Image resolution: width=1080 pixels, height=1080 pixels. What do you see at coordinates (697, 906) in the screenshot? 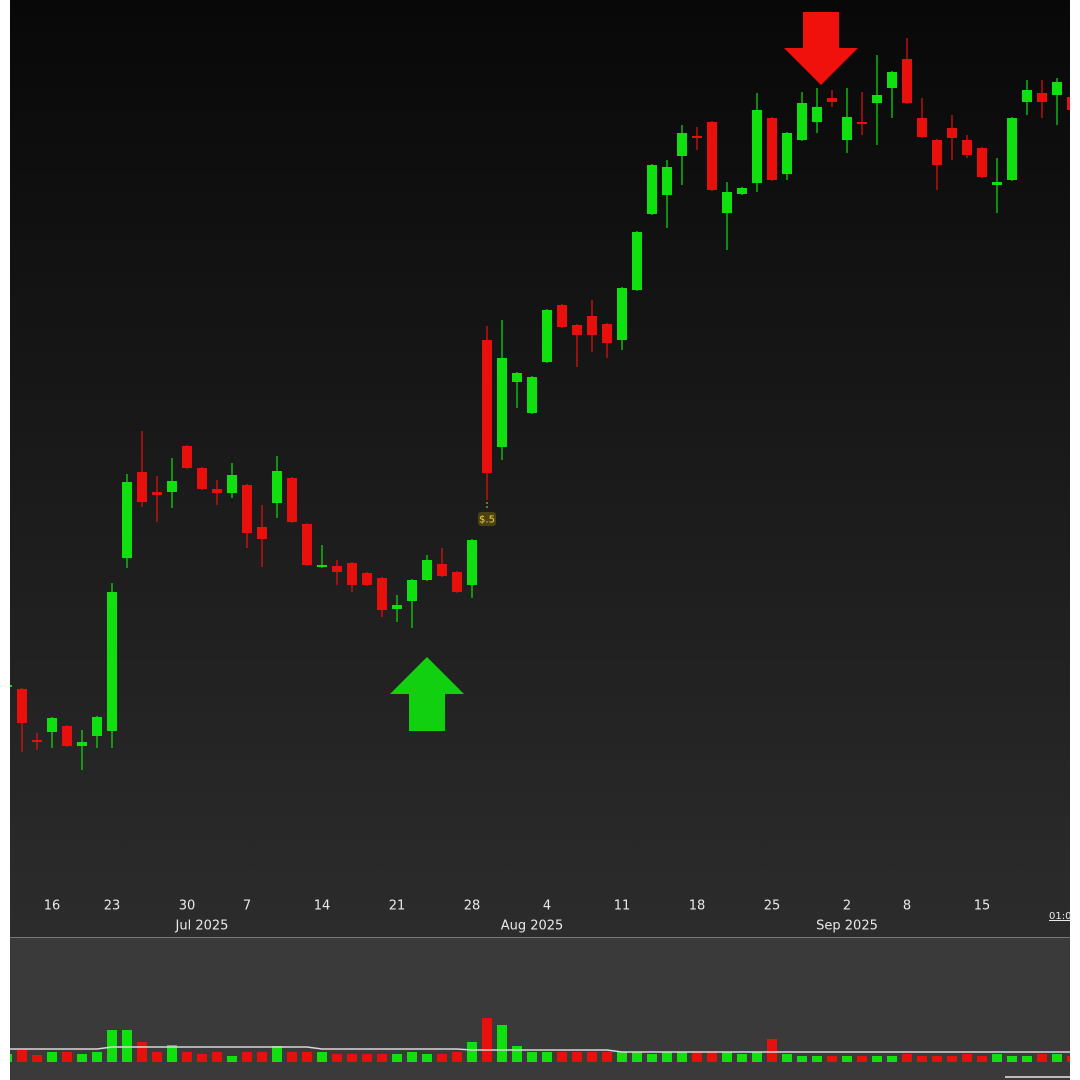
I see `x-tick-label: 18` at bounding box center [697, 906].